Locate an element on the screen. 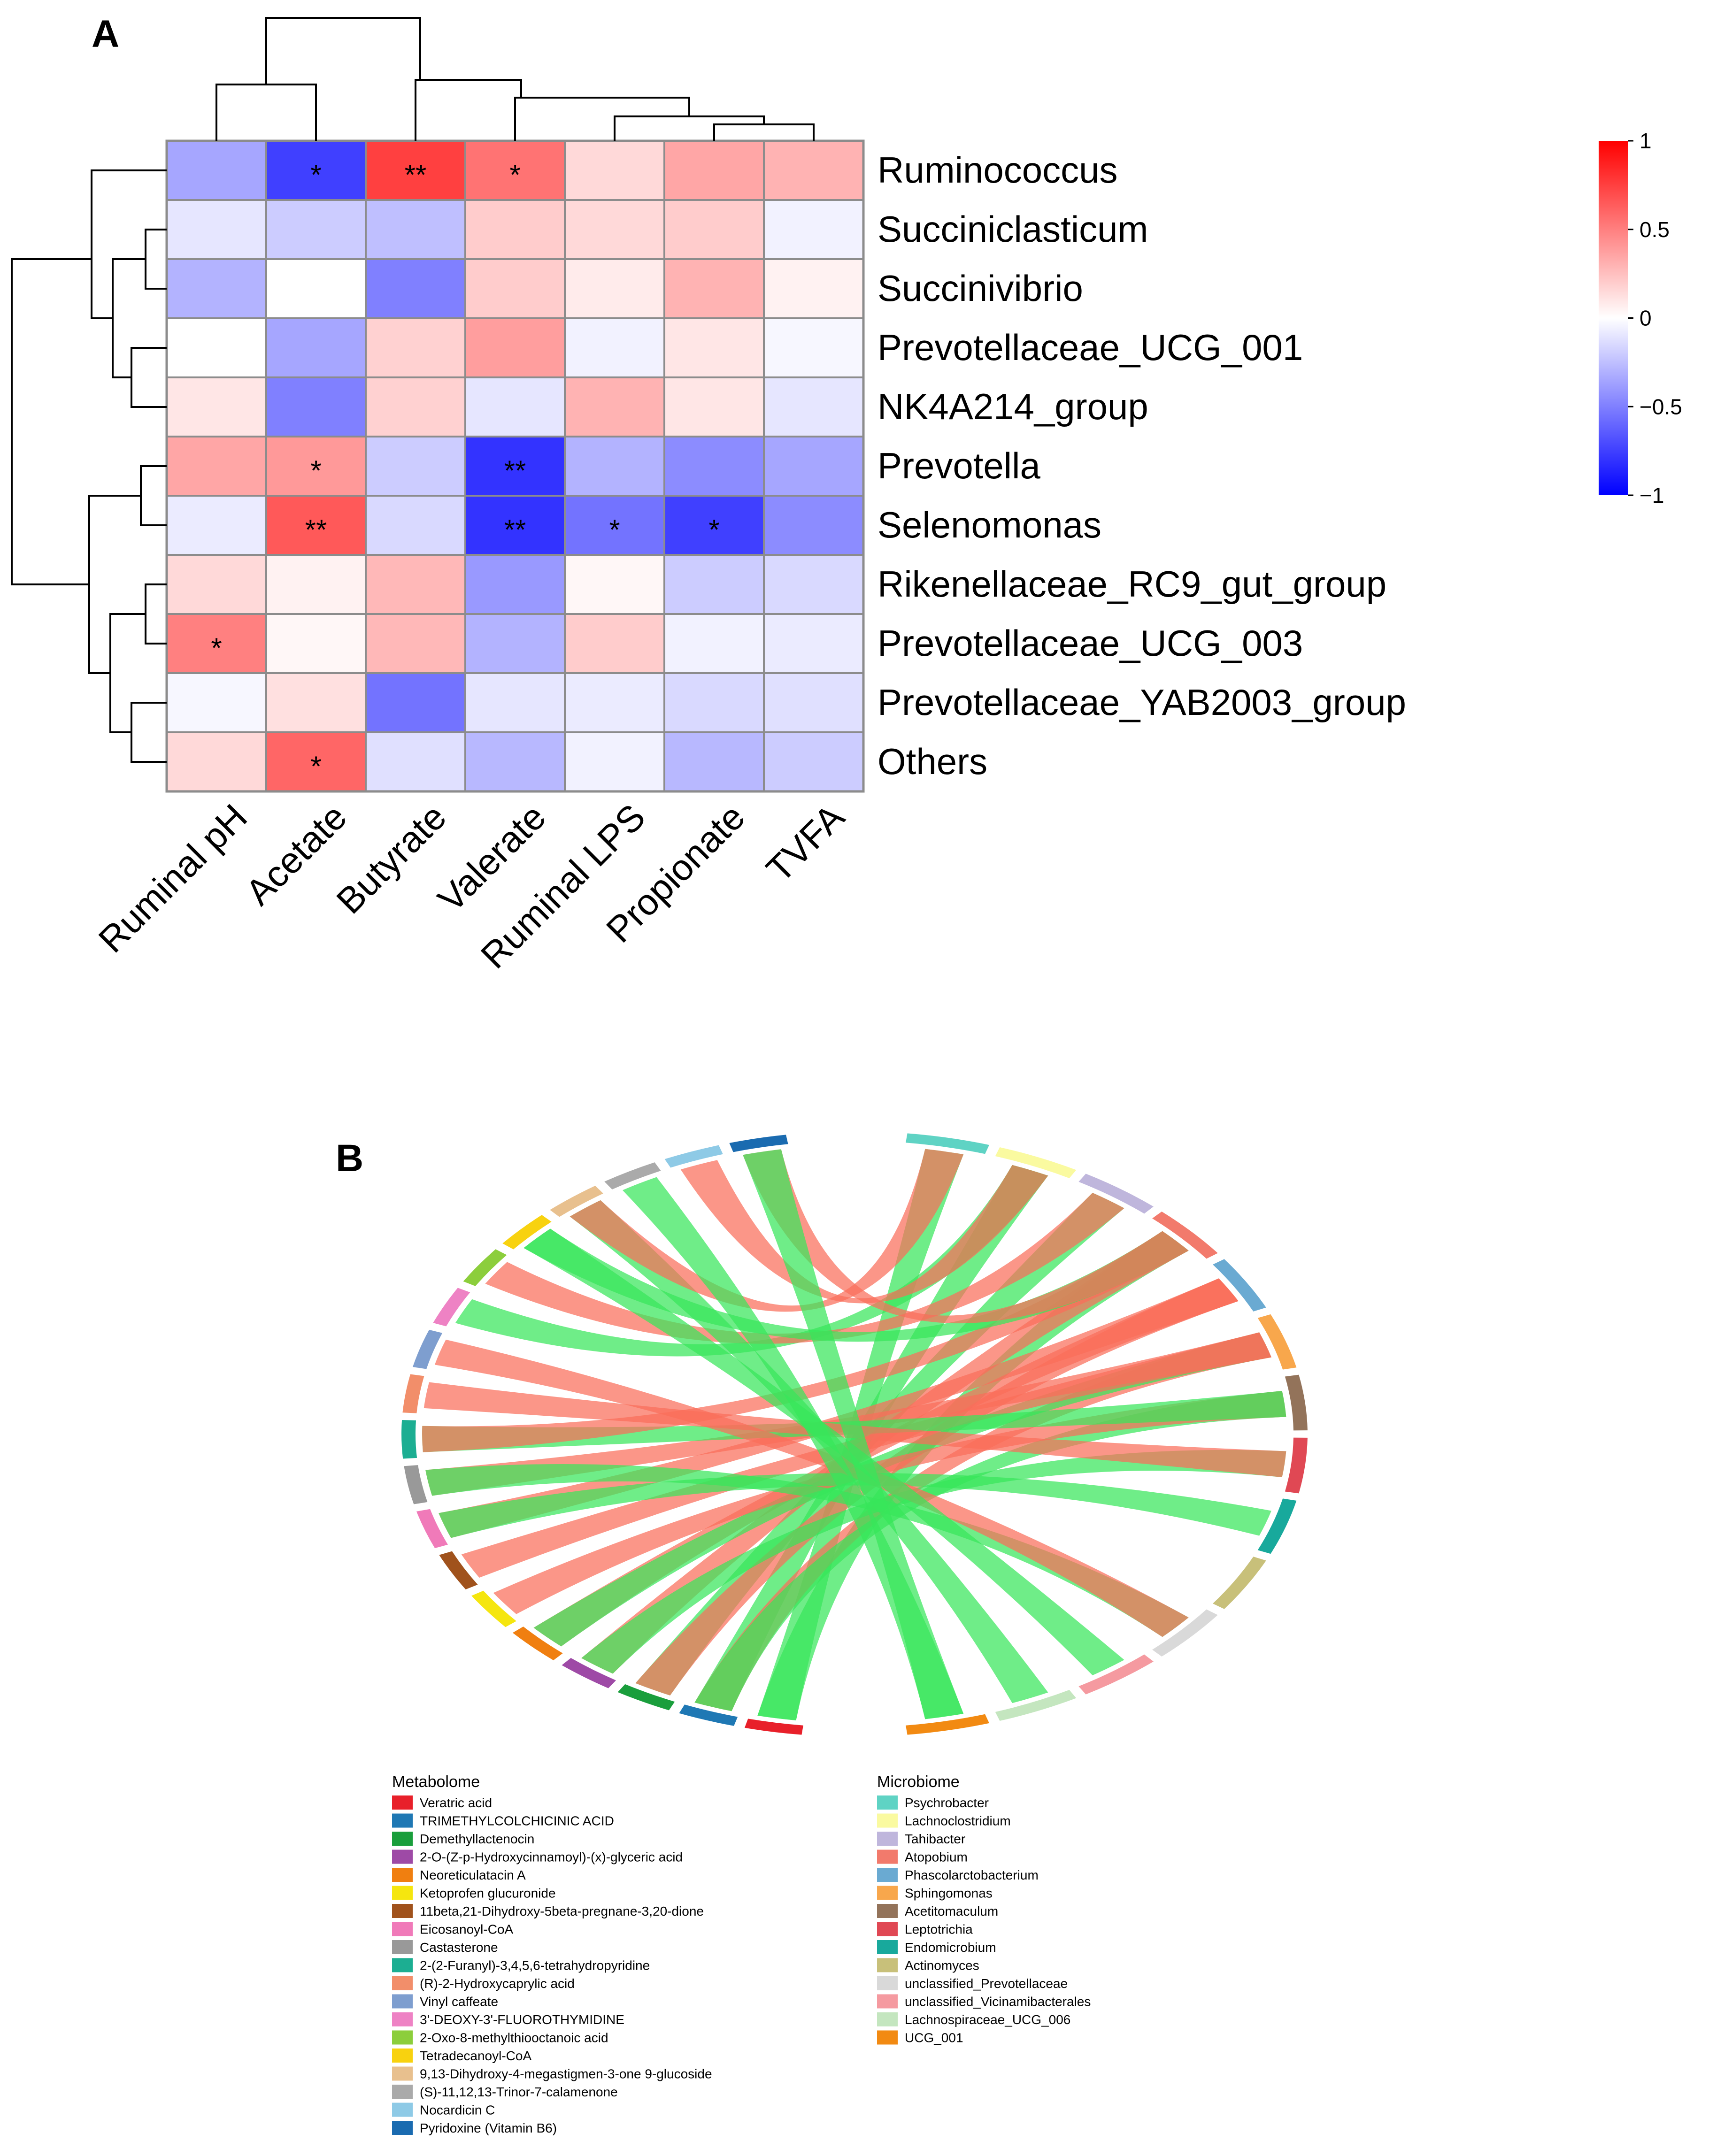 This screenshot has width=1709, height=2156. metabolome-legend-label: 2-Oxo-8-methylthiooctanoic acid is located at coordinates (514, 2038).